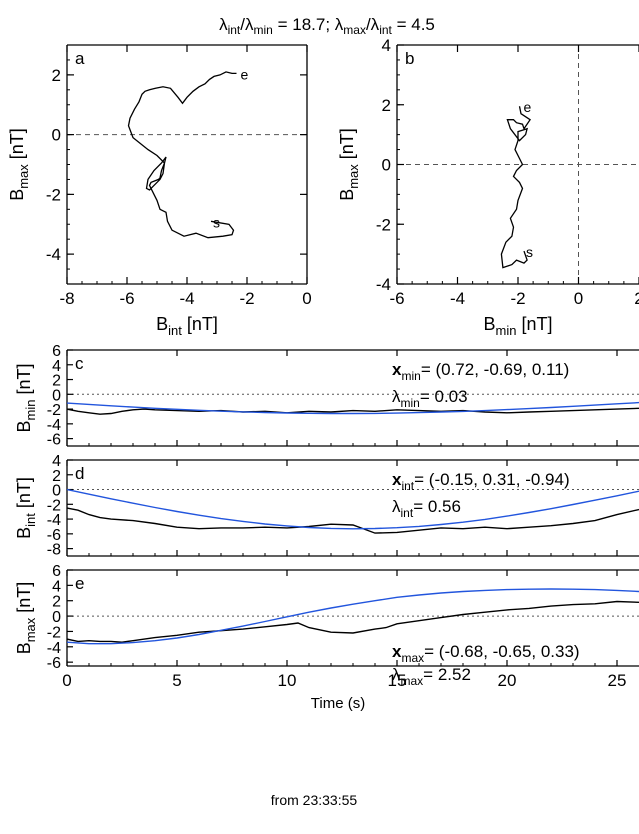 The height and width of the screenshot is (834, 639). Describe the element at coordinates (486, 653) in the screenshot. I see `eigenvector-annotation: xmax= (-0.68, -0.65, 0.33)` at that location.